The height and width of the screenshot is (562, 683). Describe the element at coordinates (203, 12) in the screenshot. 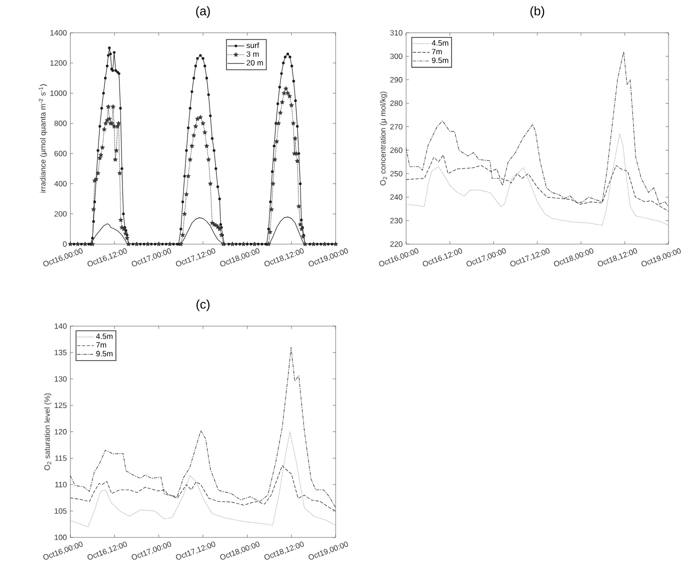

I see `chart-title: (a)` at that location.